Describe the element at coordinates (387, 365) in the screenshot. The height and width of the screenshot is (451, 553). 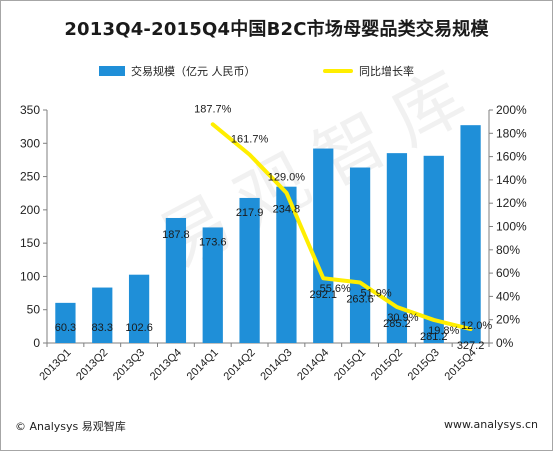
I see `x-tick-label: 2015Q2` at that location.